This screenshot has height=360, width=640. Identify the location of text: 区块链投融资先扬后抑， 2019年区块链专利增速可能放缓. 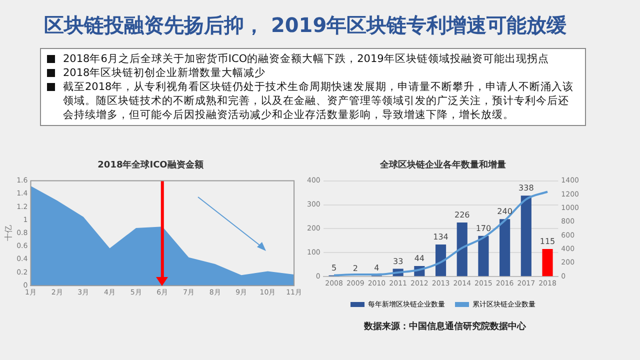
(305, 25).